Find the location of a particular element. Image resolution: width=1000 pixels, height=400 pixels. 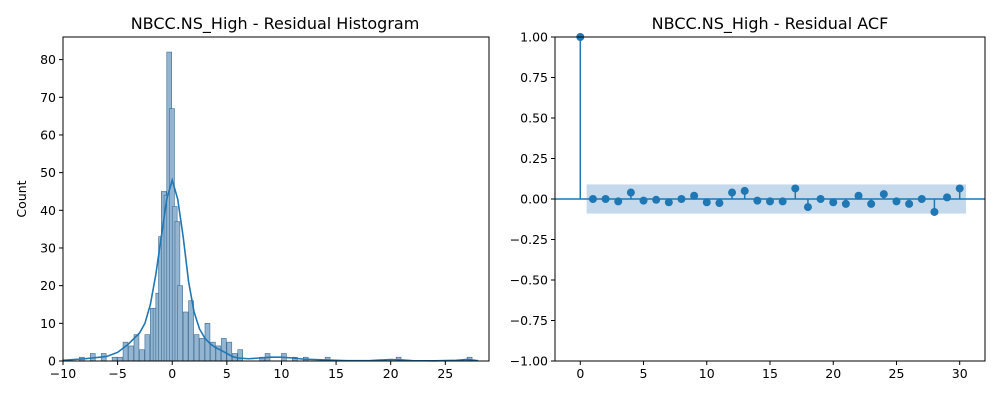

y-tick-label: 1.00 is located at coordinates (534, 37).